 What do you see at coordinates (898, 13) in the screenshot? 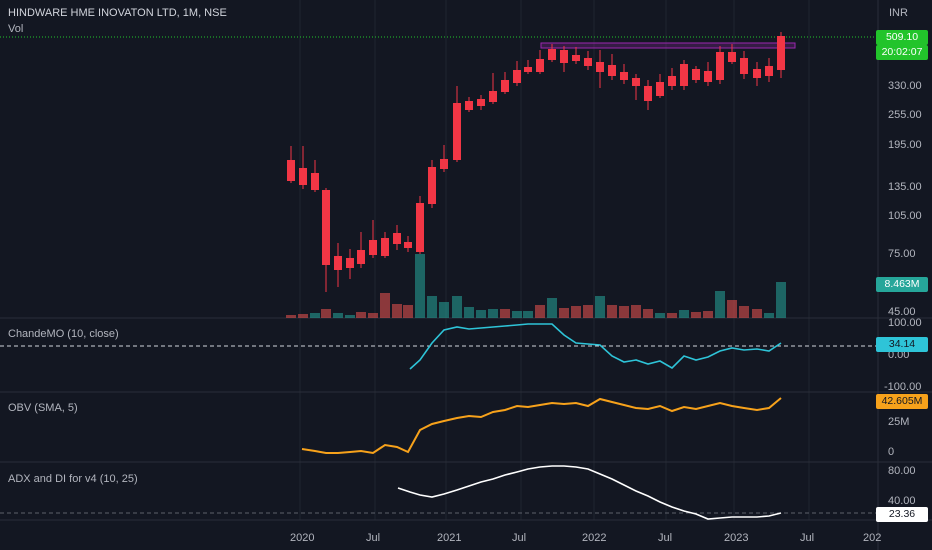
I see `currency-label: INR` at bounding box center [898, 13].